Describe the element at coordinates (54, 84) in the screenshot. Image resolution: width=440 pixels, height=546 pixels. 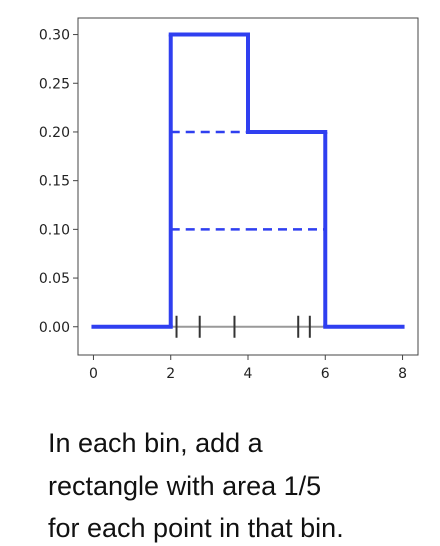
I see `y-tick-label: 0.25` at that location.